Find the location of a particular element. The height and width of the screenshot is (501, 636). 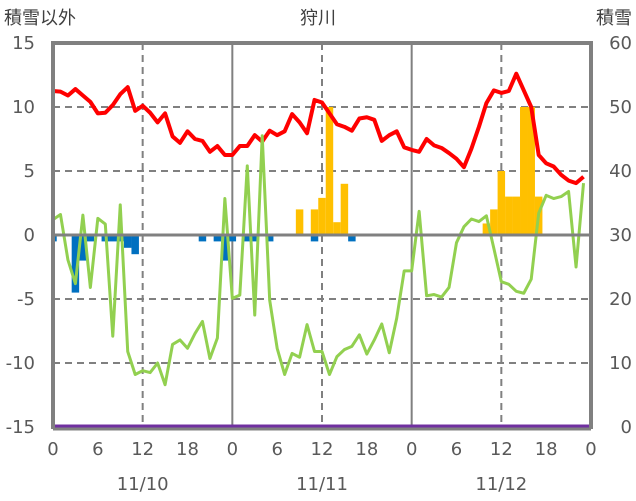

right-tick-label: 40 is located at coordinates (620, 171).